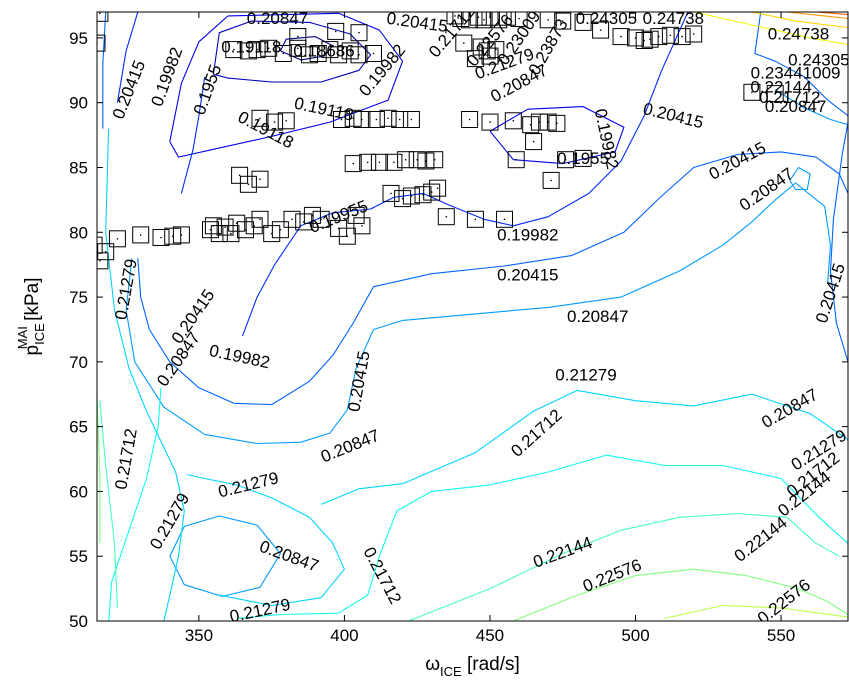 This screenshot has height=687, width=849. What do you see at coordinates (125, 459) in the screenshot?
I see `contour-label: 0.21712` at bounding box center [125, 459].